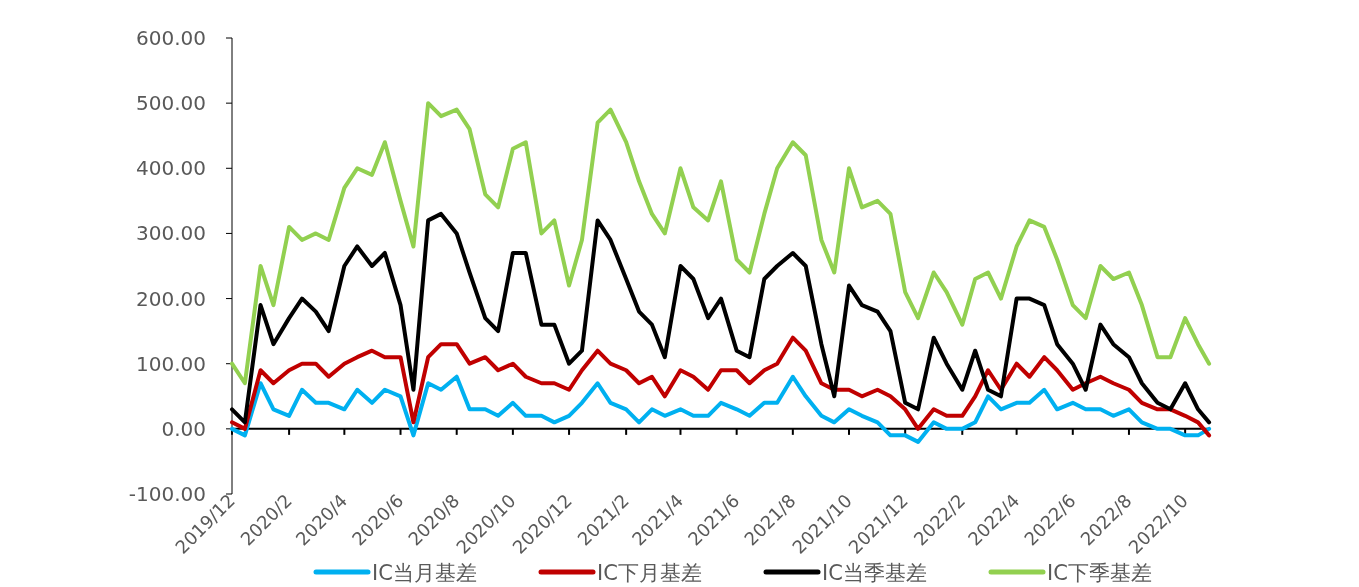  Describe the element at coordinates (171, 233) in the screenshot. I see `y-tick-label: 300.00` at that location.